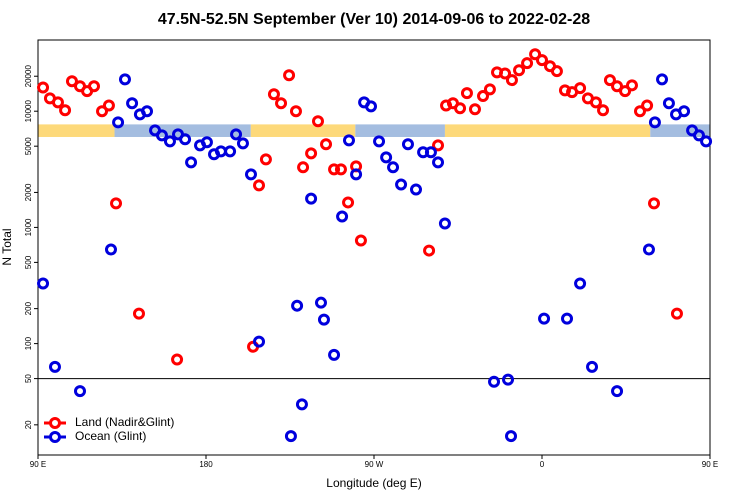  What do you see at coordinates (28, 308) in the screenshot?
I see `y-tick-label: 200` at bounding box center [28, 308].